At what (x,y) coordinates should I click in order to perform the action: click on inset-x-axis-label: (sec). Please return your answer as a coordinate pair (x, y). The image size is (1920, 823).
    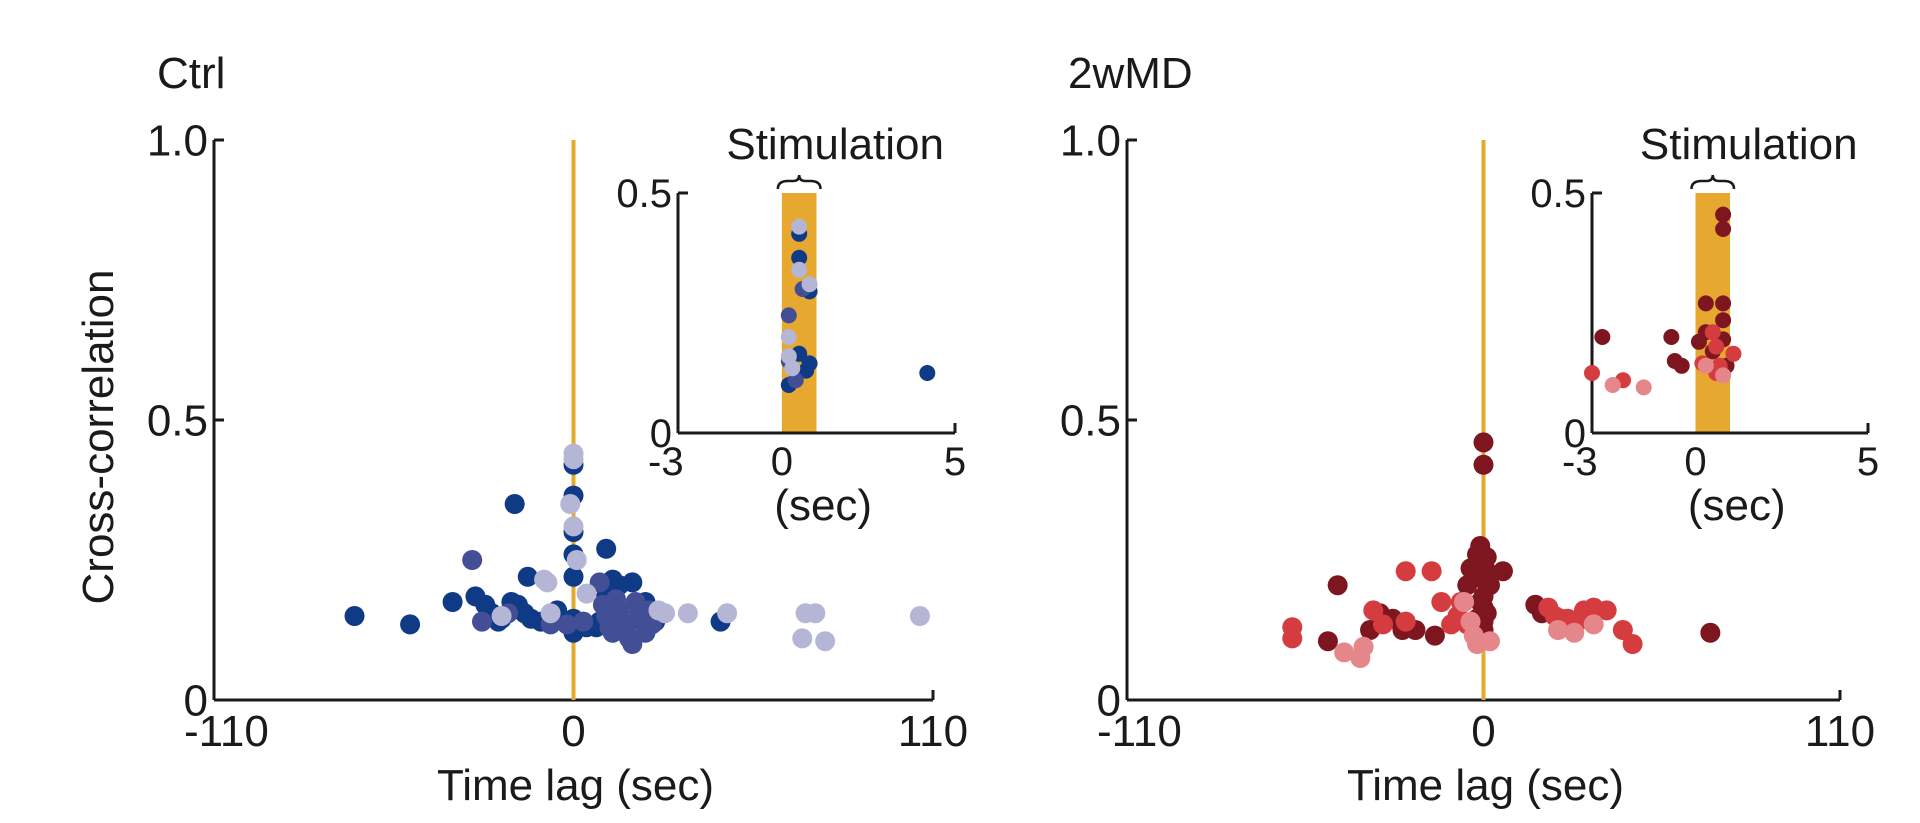
    Looking at the image, I should click on (823, 505).